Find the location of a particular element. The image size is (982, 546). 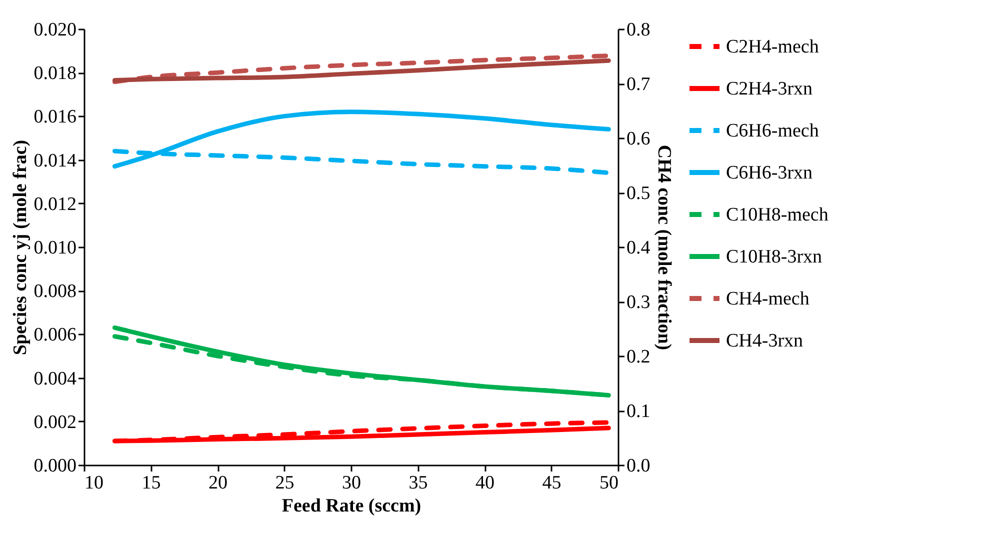

x-tick-label: 20 is located at coordinates (218, 483).